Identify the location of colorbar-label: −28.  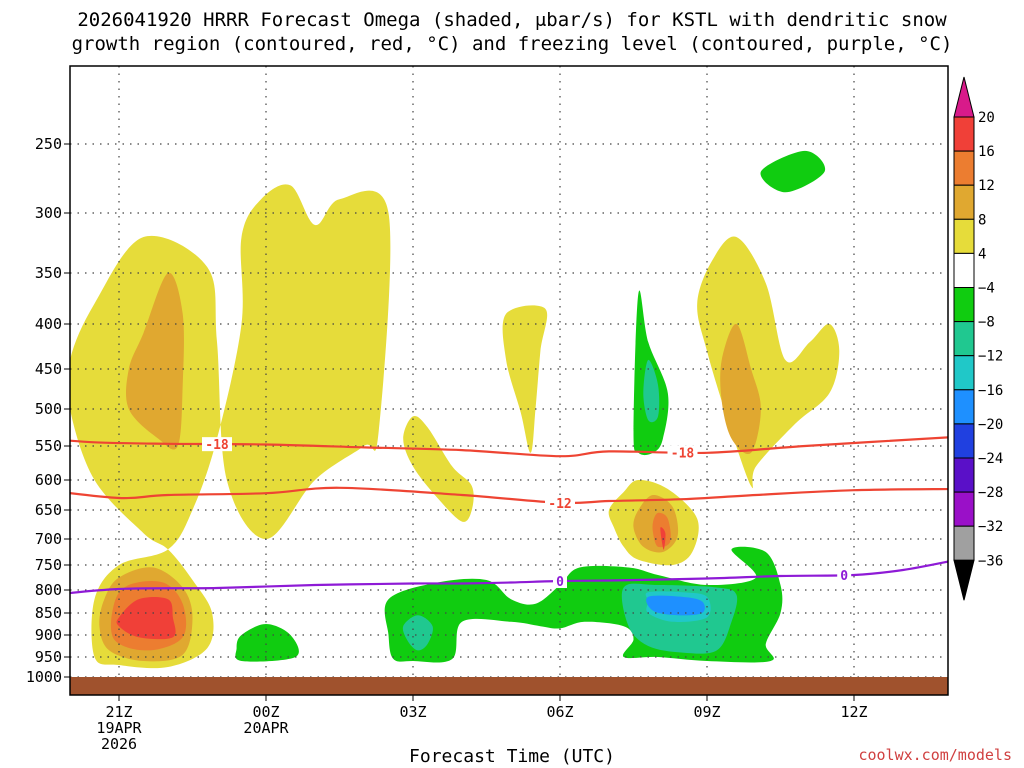
(990, 493).